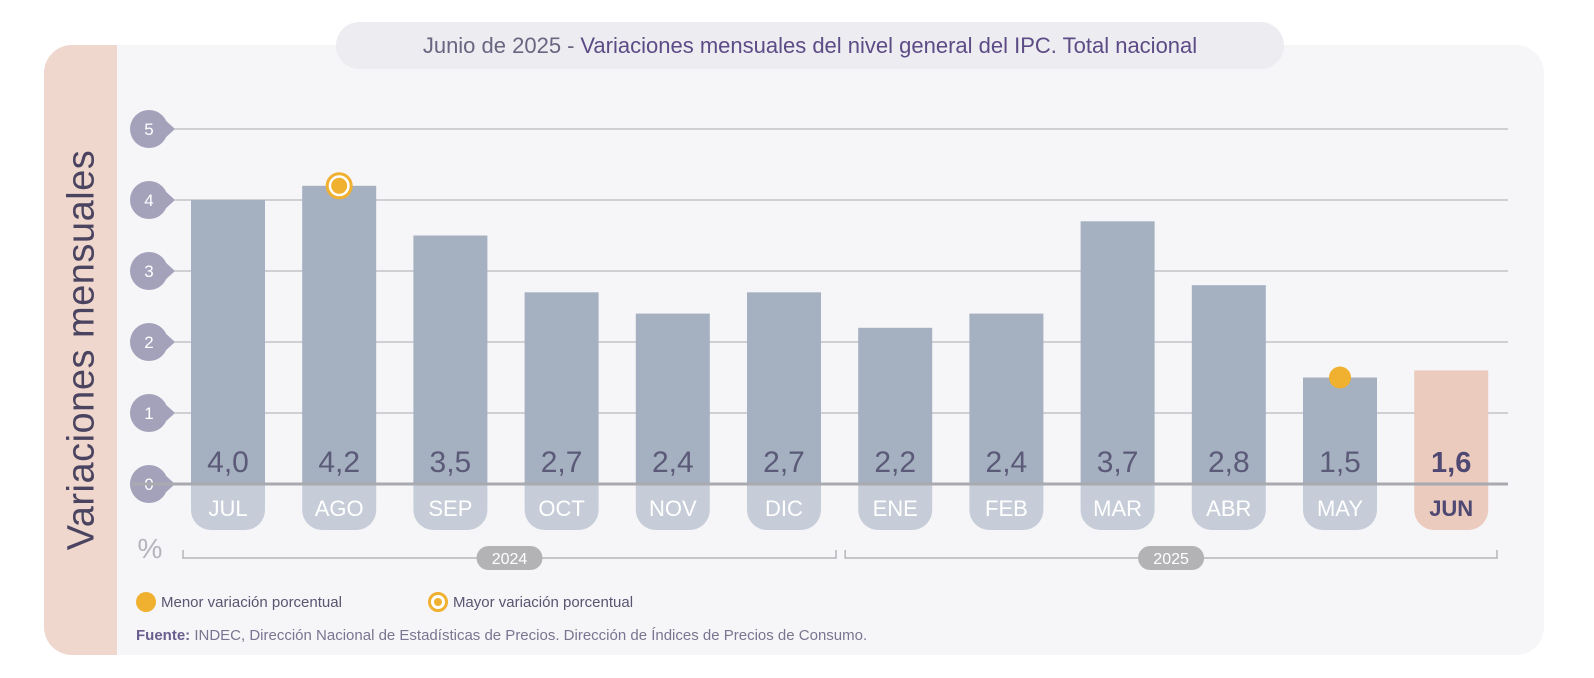  Describe the element at coordinates (150, 548) in the screenshot. I see `unit-label: %` at that location.